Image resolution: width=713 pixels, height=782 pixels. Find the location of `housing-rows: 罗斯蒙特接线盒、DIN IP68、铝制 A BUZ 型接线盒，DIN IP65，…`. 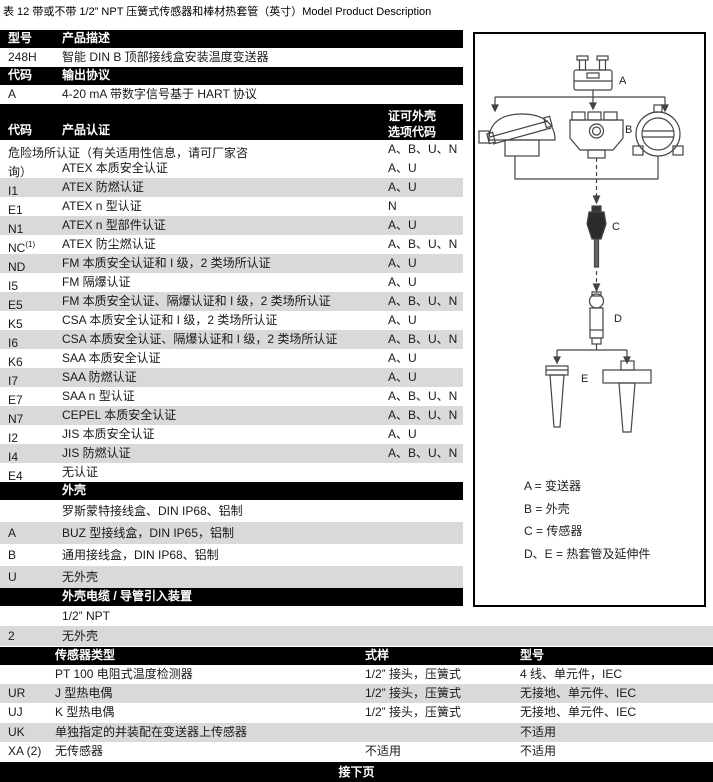

housing-rows: 罗斯蒙特接线盒、DIN IP68、铝制 A BUZ 型接线盒，DIN IP65，… is located at coordinates (356, 544).